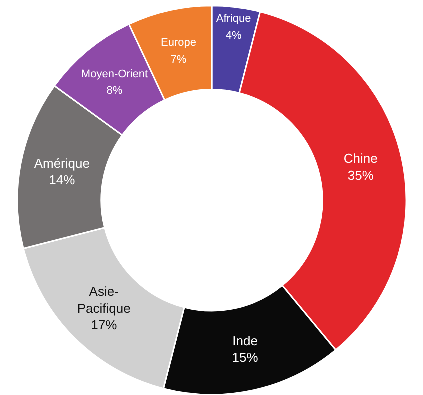 The image size is (423, 395). Describe the element at coordinates (361, 175) in the screenshot. I see `data-label: 35%` at that location.